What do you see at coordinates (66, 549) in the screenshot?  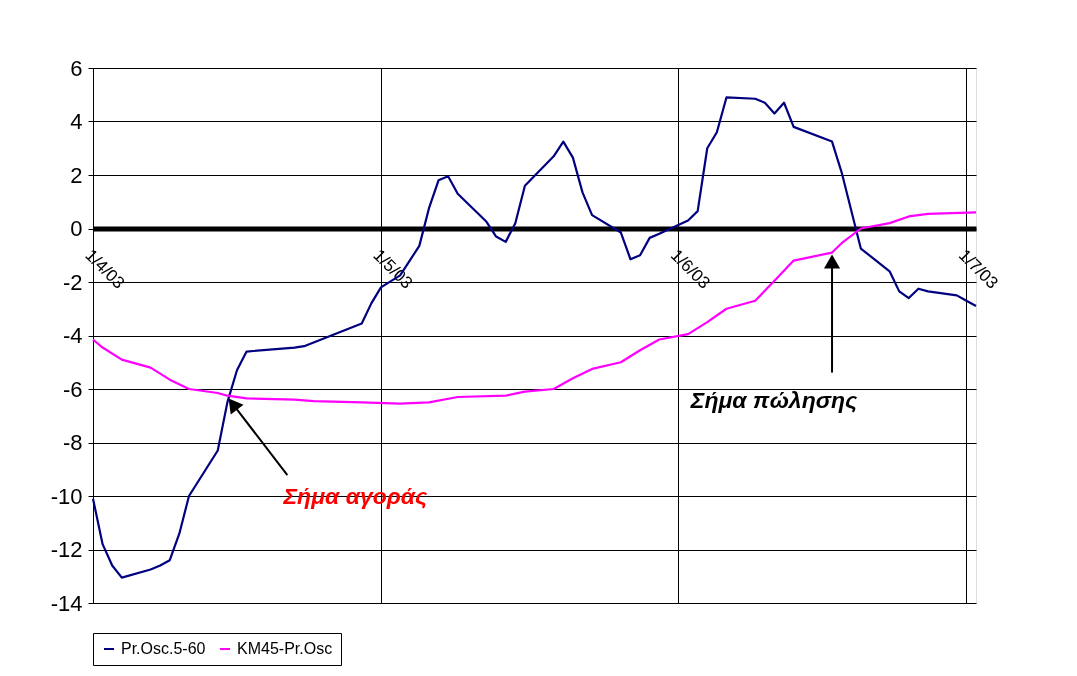 I see `y-tick-label: -12` at bounding box center [66, 549].